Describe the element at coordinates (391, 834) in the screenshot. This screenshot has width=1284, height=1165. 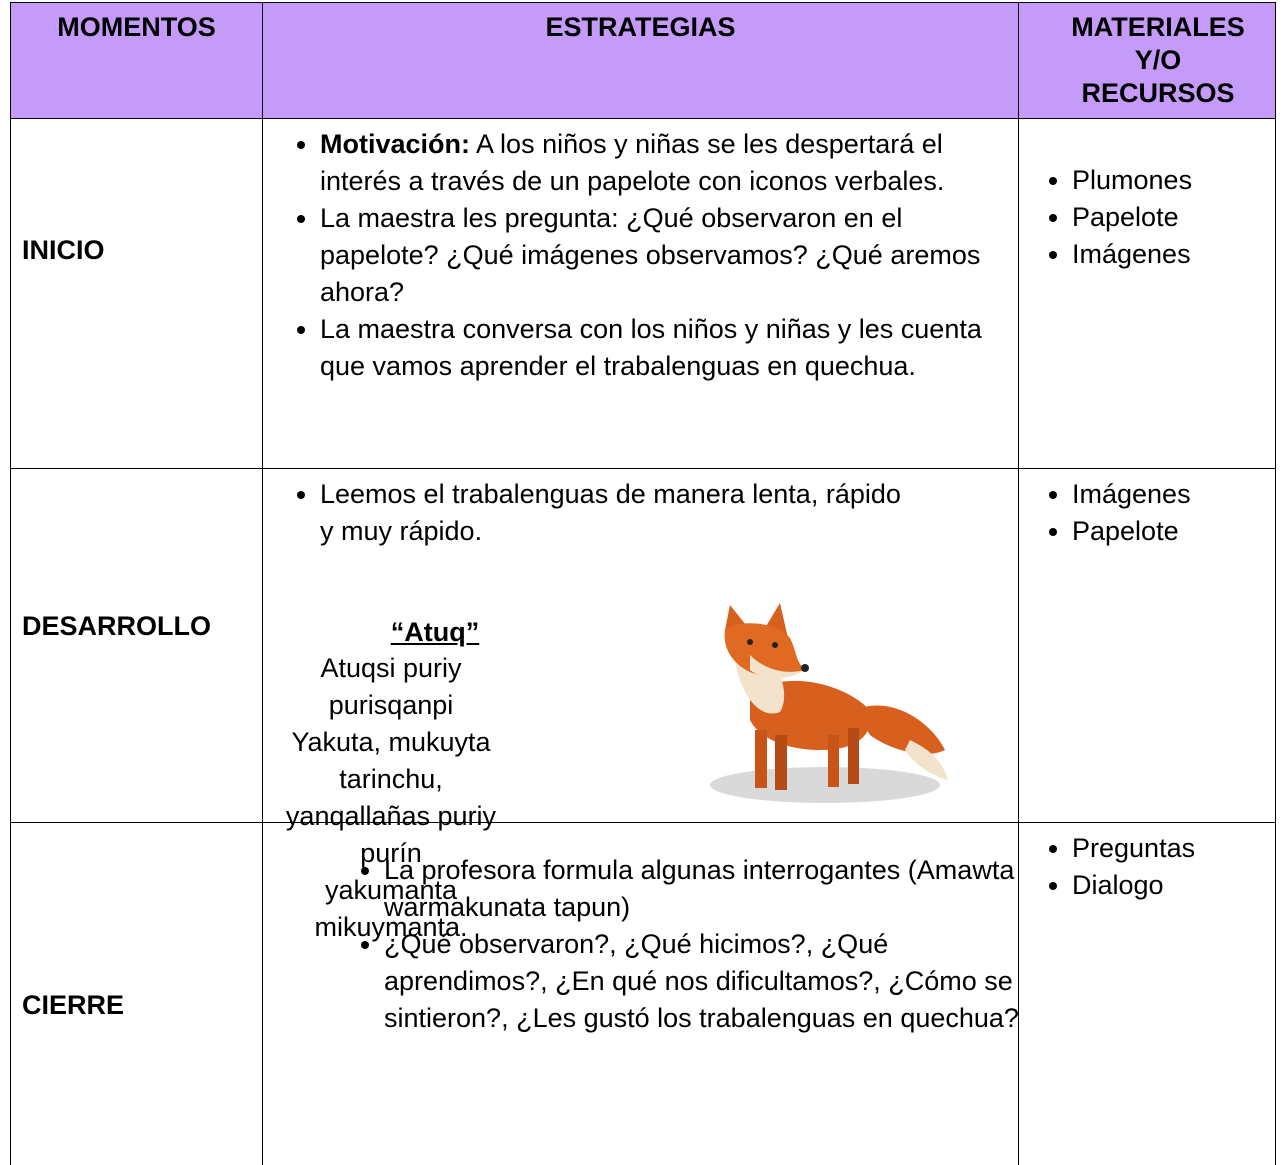
I see `poem-line: yanqallañas puriy purín` at that location.